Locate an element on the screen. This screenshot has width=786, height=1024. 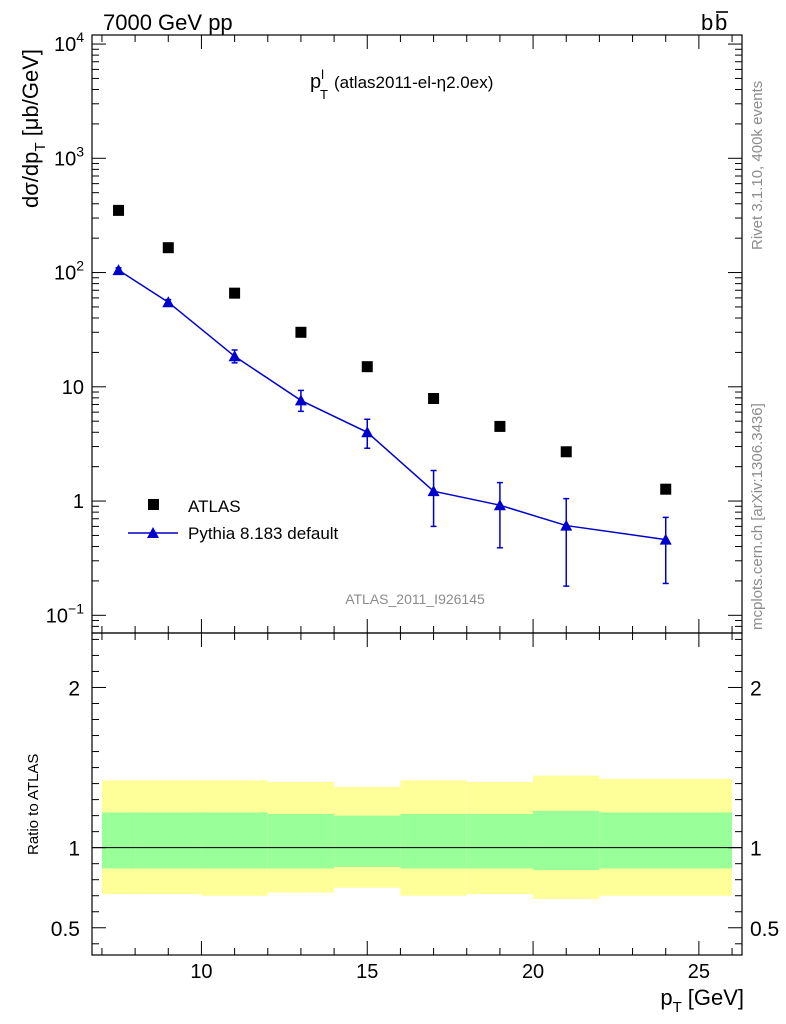
main-y-tick-label: 10² is located at coordinates (69, 271).